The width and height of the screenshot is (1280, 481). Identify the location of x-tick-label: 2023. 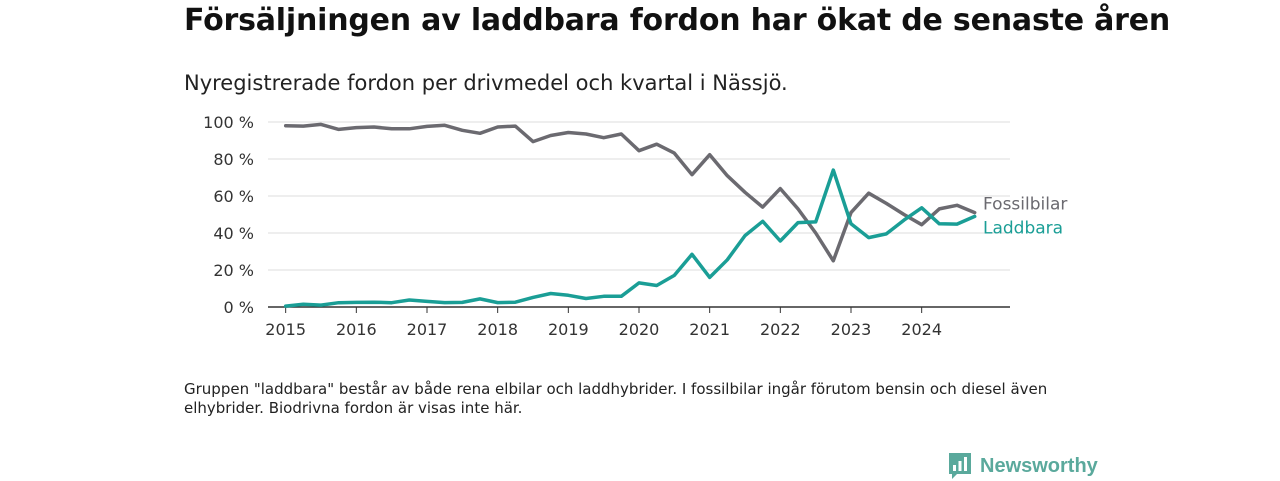
(851, 329).